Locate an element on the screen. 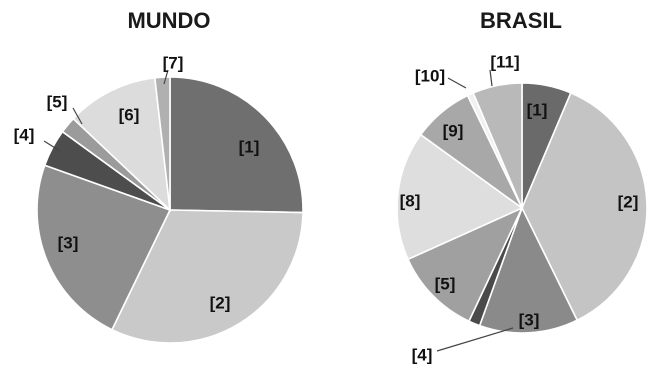 The height and width of the screenshot is (365, 659). brasil-slice-label-4: [4] is located at coordinates (422, 354).